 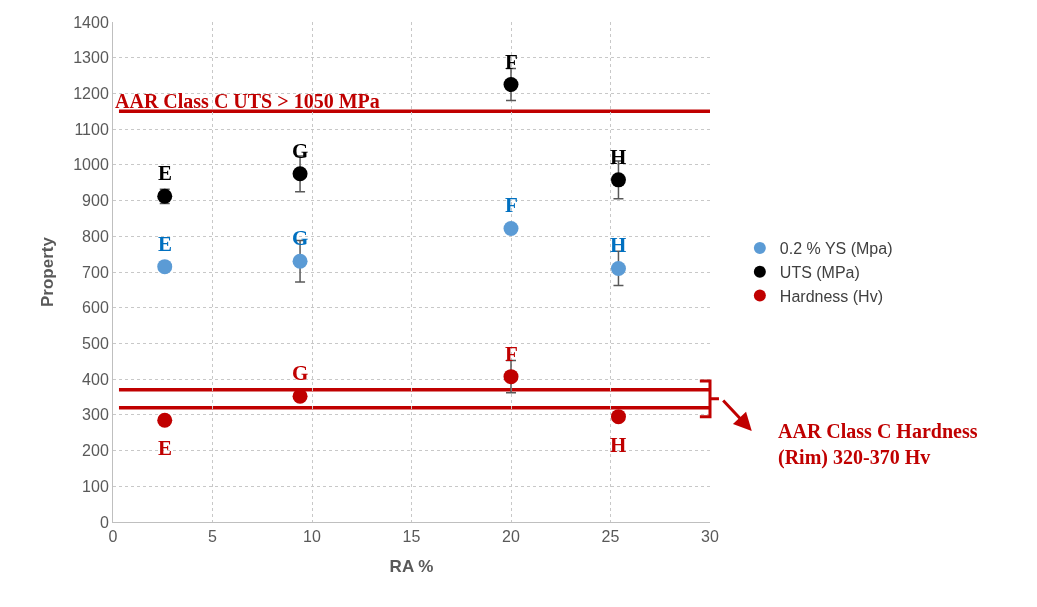 I want to click on legend-label: Hardness (Hv), so click(x=831, y=296).